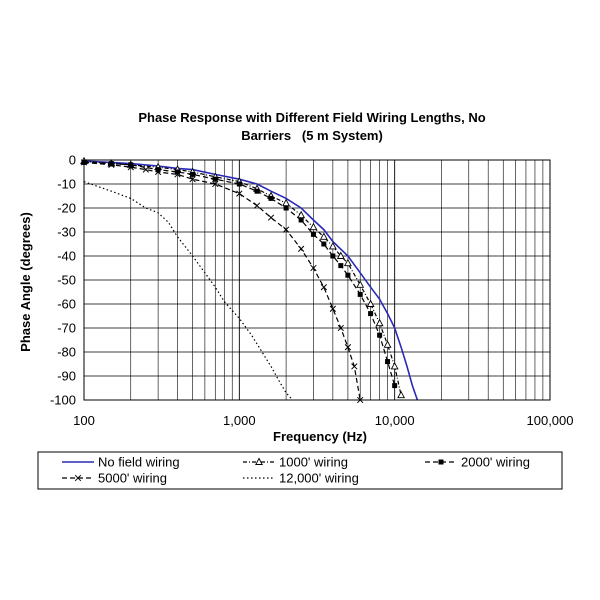  What do you see at coordinates (66, 352) in the screenshot?
I see `y-tick-label: -80` at bounding box center [66, 352].